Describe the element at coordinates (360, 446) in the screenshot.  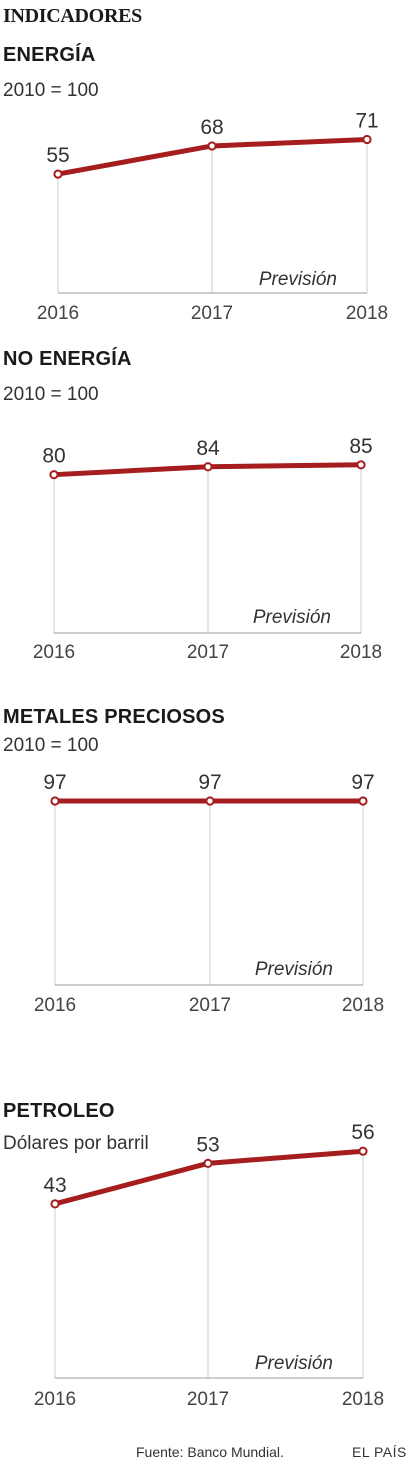
I see `data-label-2018: 85` at that location.